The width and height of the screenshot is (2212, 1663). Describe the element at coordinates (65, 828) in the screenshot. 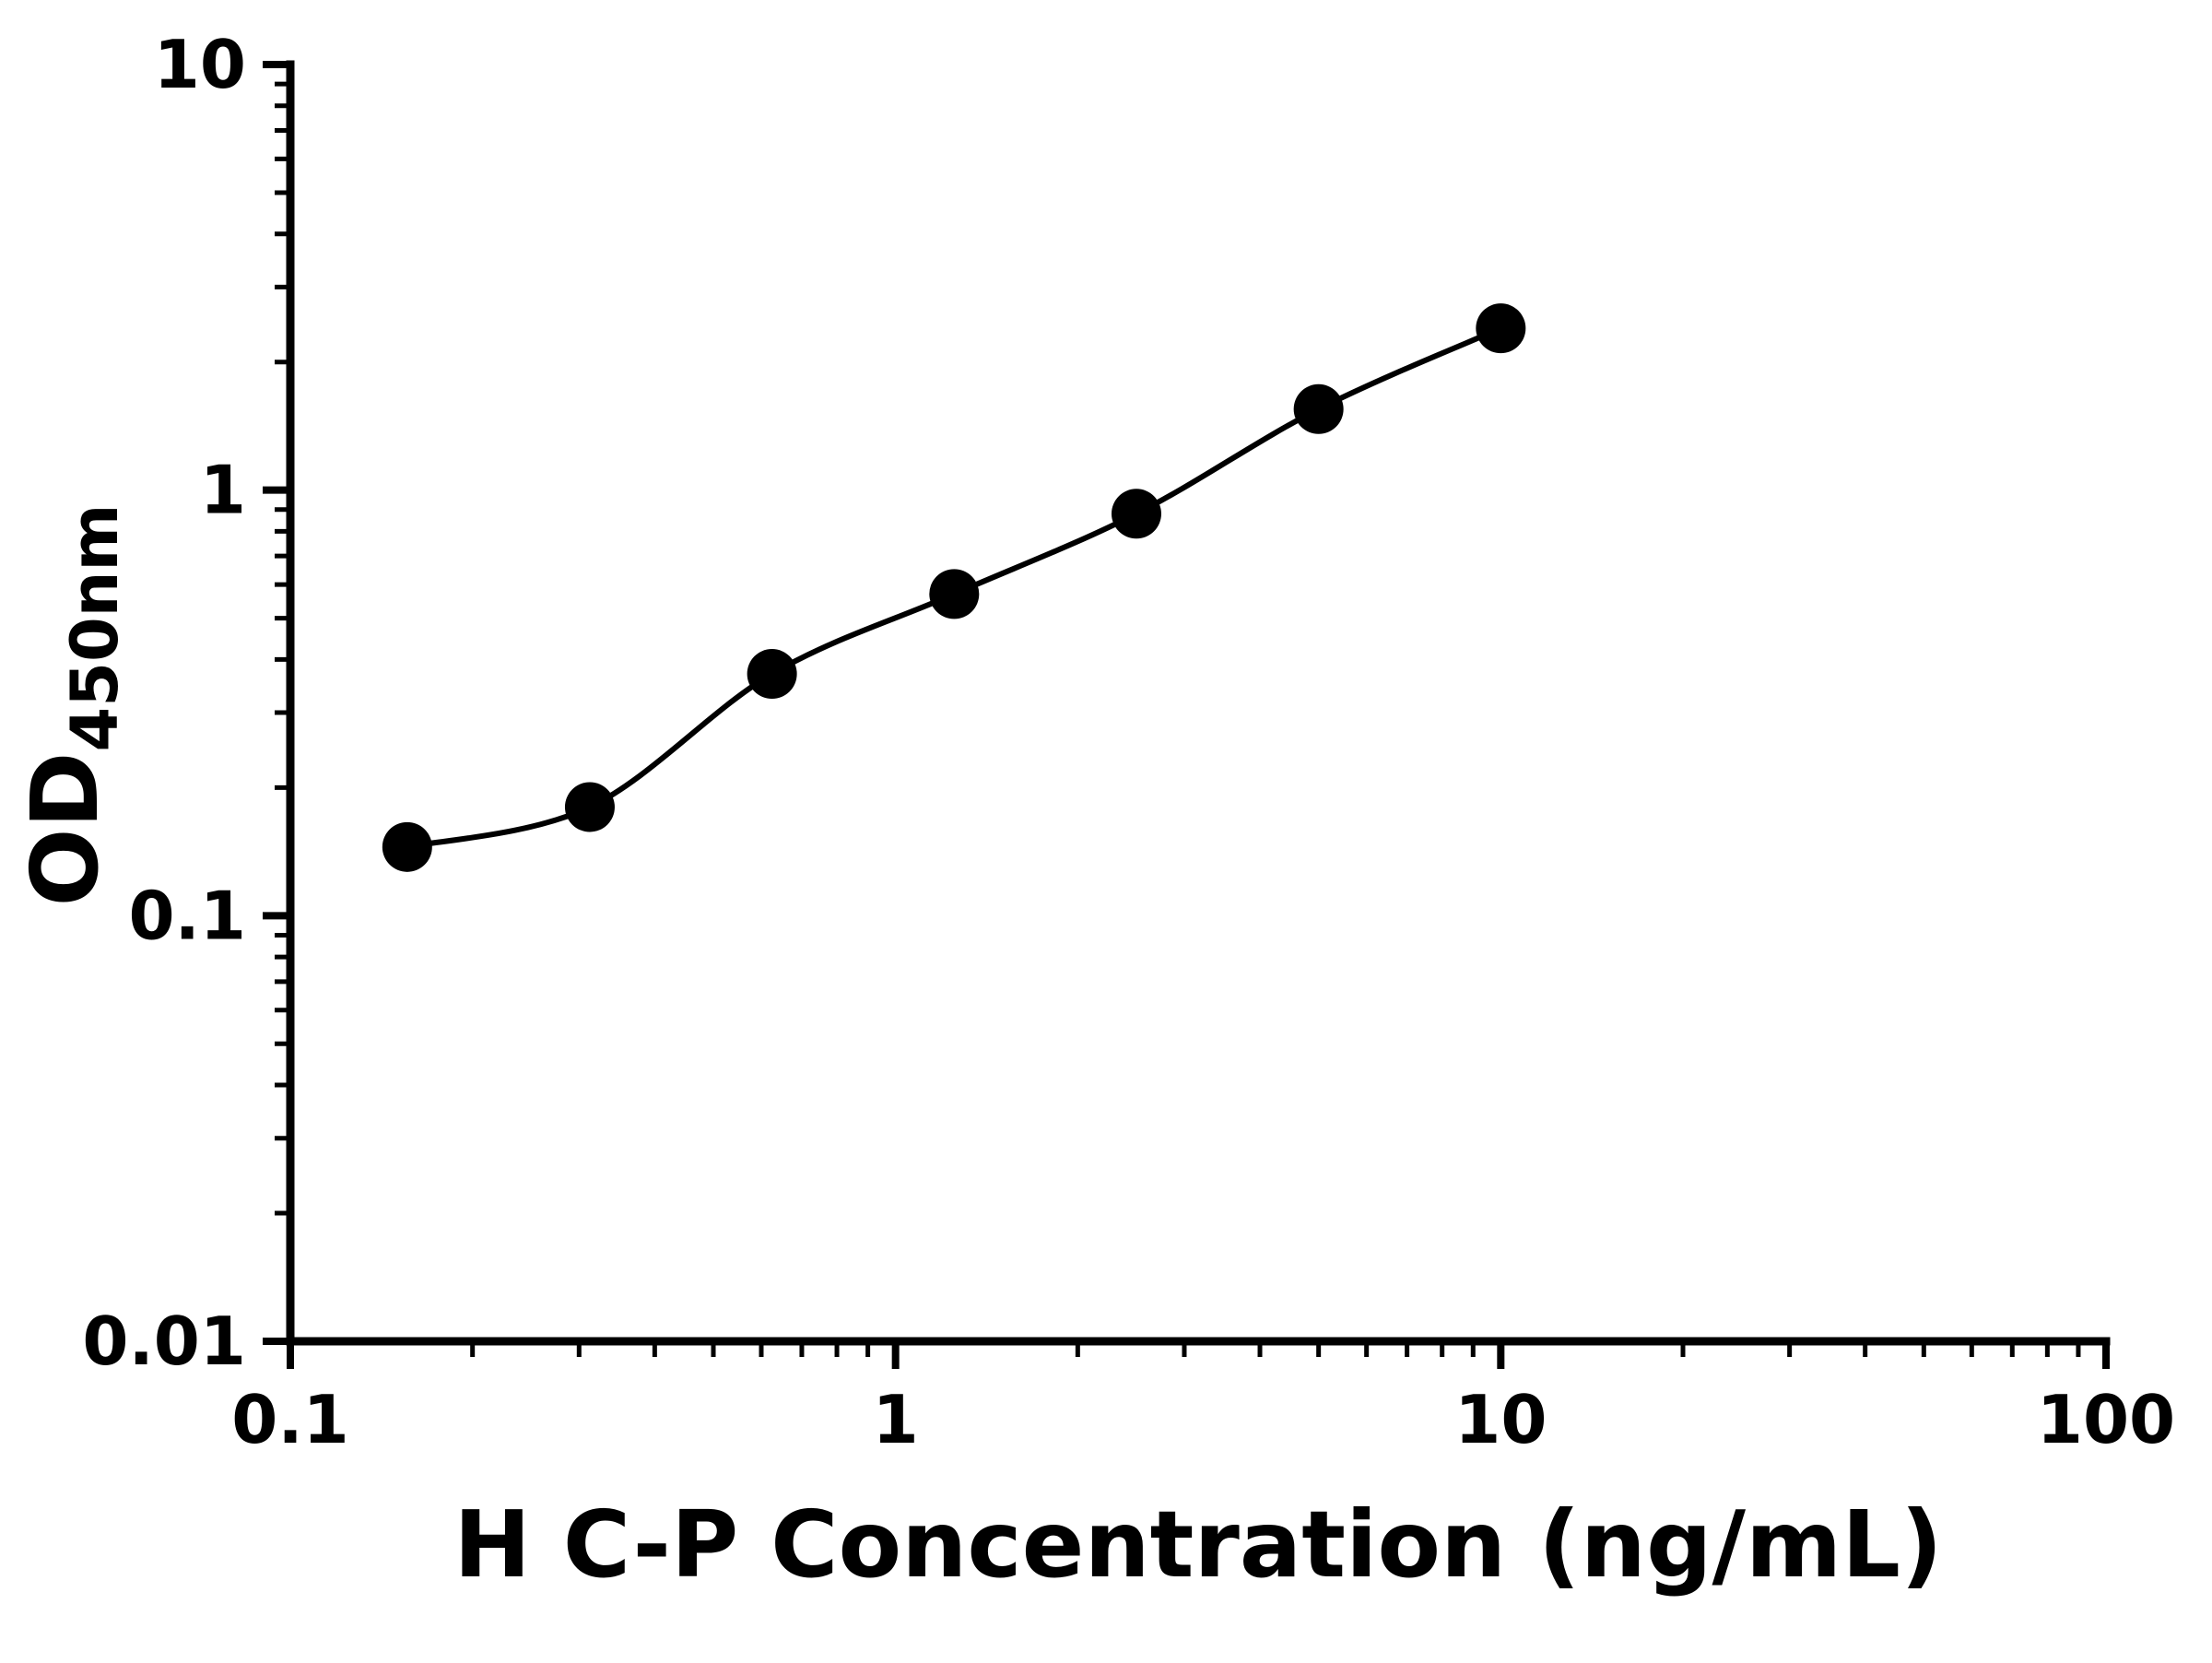

I see `y-axis-title-main: OD` at that location.